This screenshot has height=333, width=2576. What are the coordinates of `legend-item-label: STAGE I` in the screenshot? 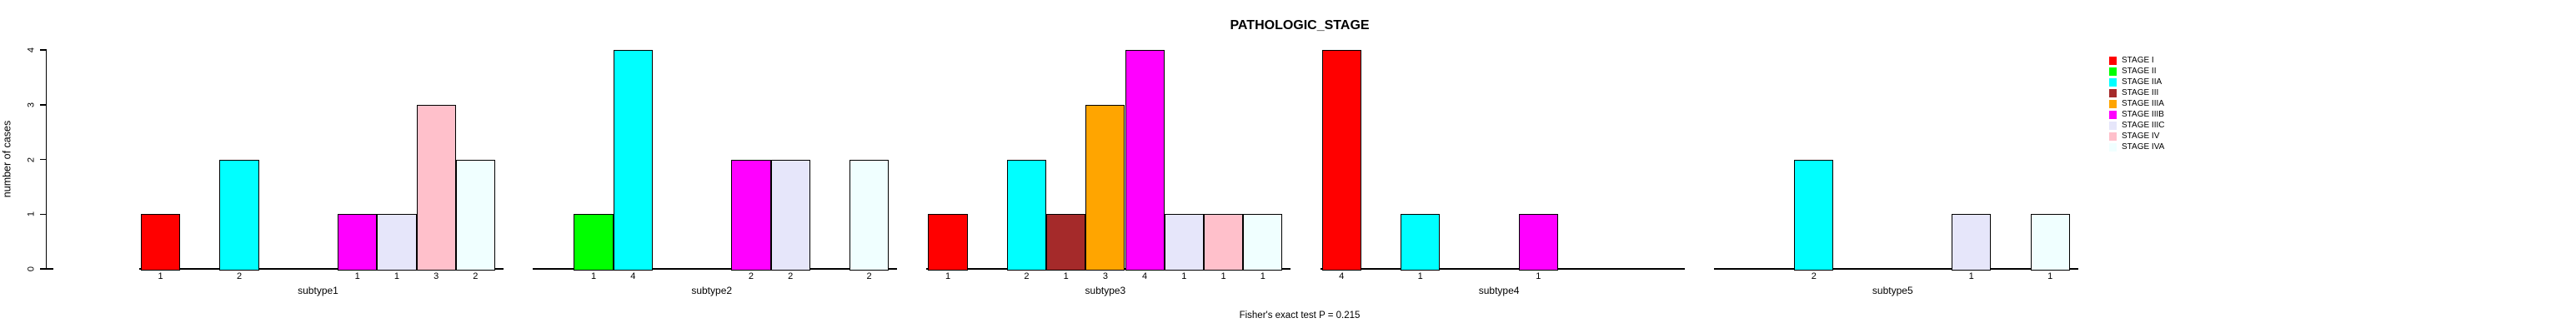 It's located at (2138, 60).